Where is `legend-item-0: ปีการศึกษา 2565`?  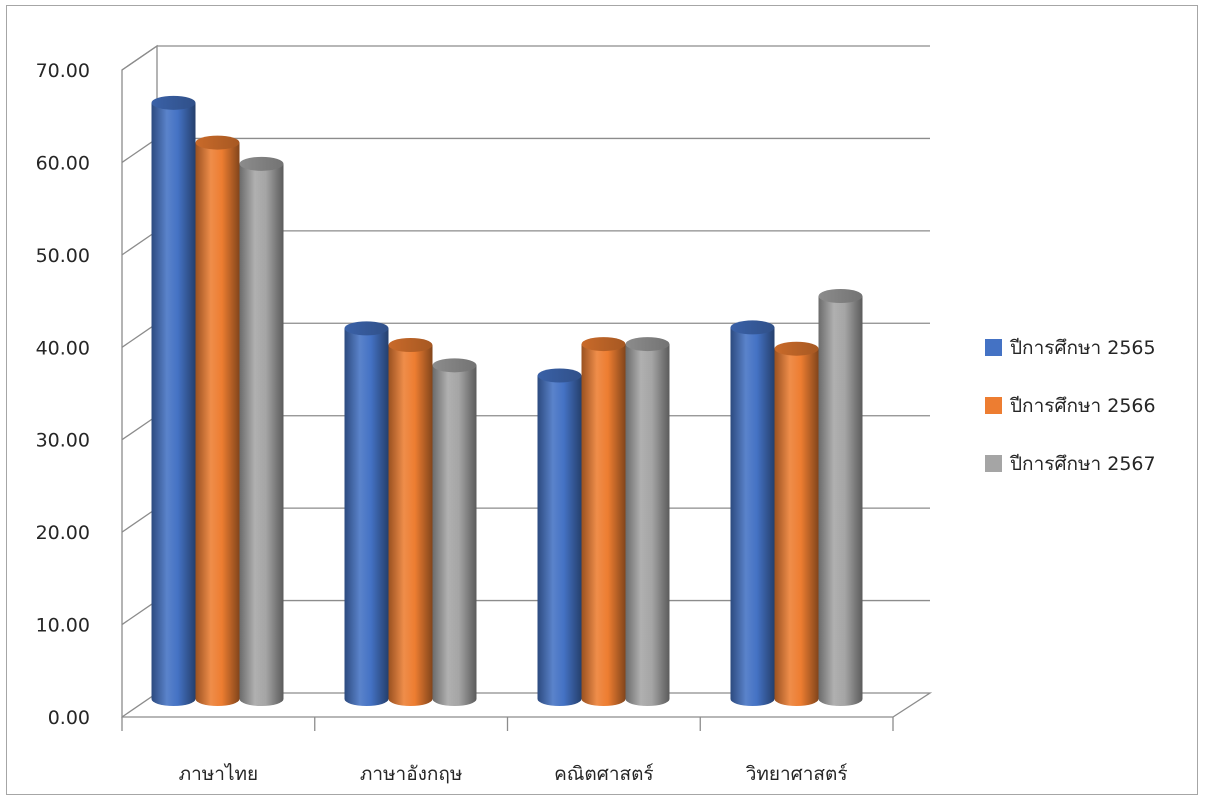
legend-item-0: ปีการศึกษา 2565 is located at coordinates (1090, 347).